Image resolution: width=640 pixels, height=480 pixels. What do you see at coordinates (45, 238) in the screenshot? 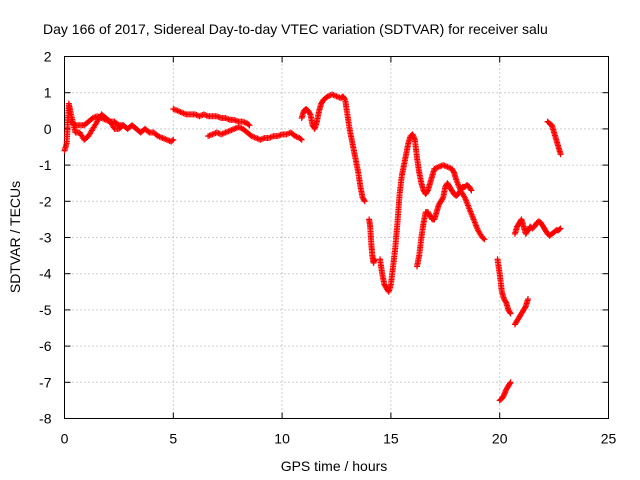
I see `y-tick-label: -3` at bounding box center [45, 238].